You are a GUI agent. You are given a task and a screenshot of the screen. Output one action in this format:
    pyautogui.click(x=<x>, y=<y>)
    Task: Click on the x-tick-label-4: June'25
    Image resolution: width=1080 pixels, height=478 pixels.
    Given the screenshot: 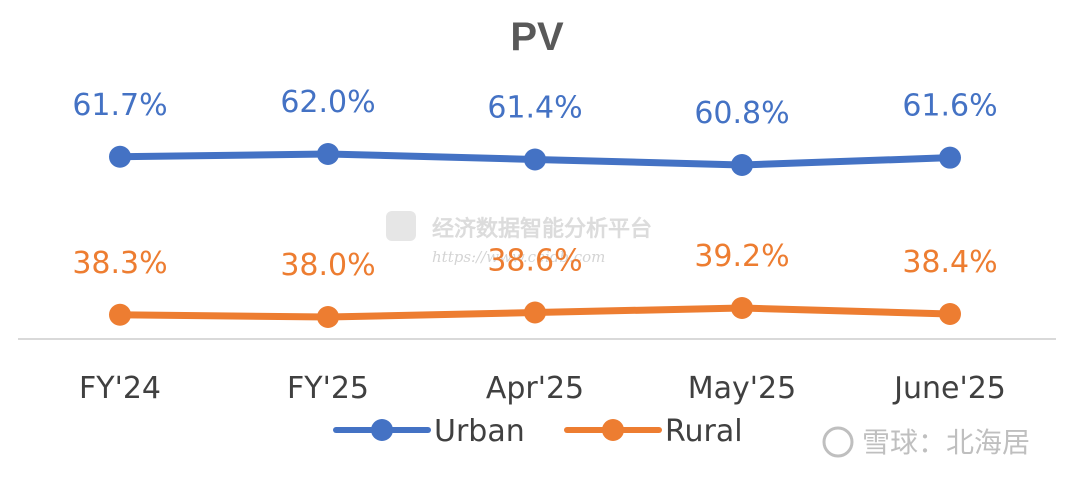 What is the action you would take?
    pyautogui.click(x=949, y=388)
    